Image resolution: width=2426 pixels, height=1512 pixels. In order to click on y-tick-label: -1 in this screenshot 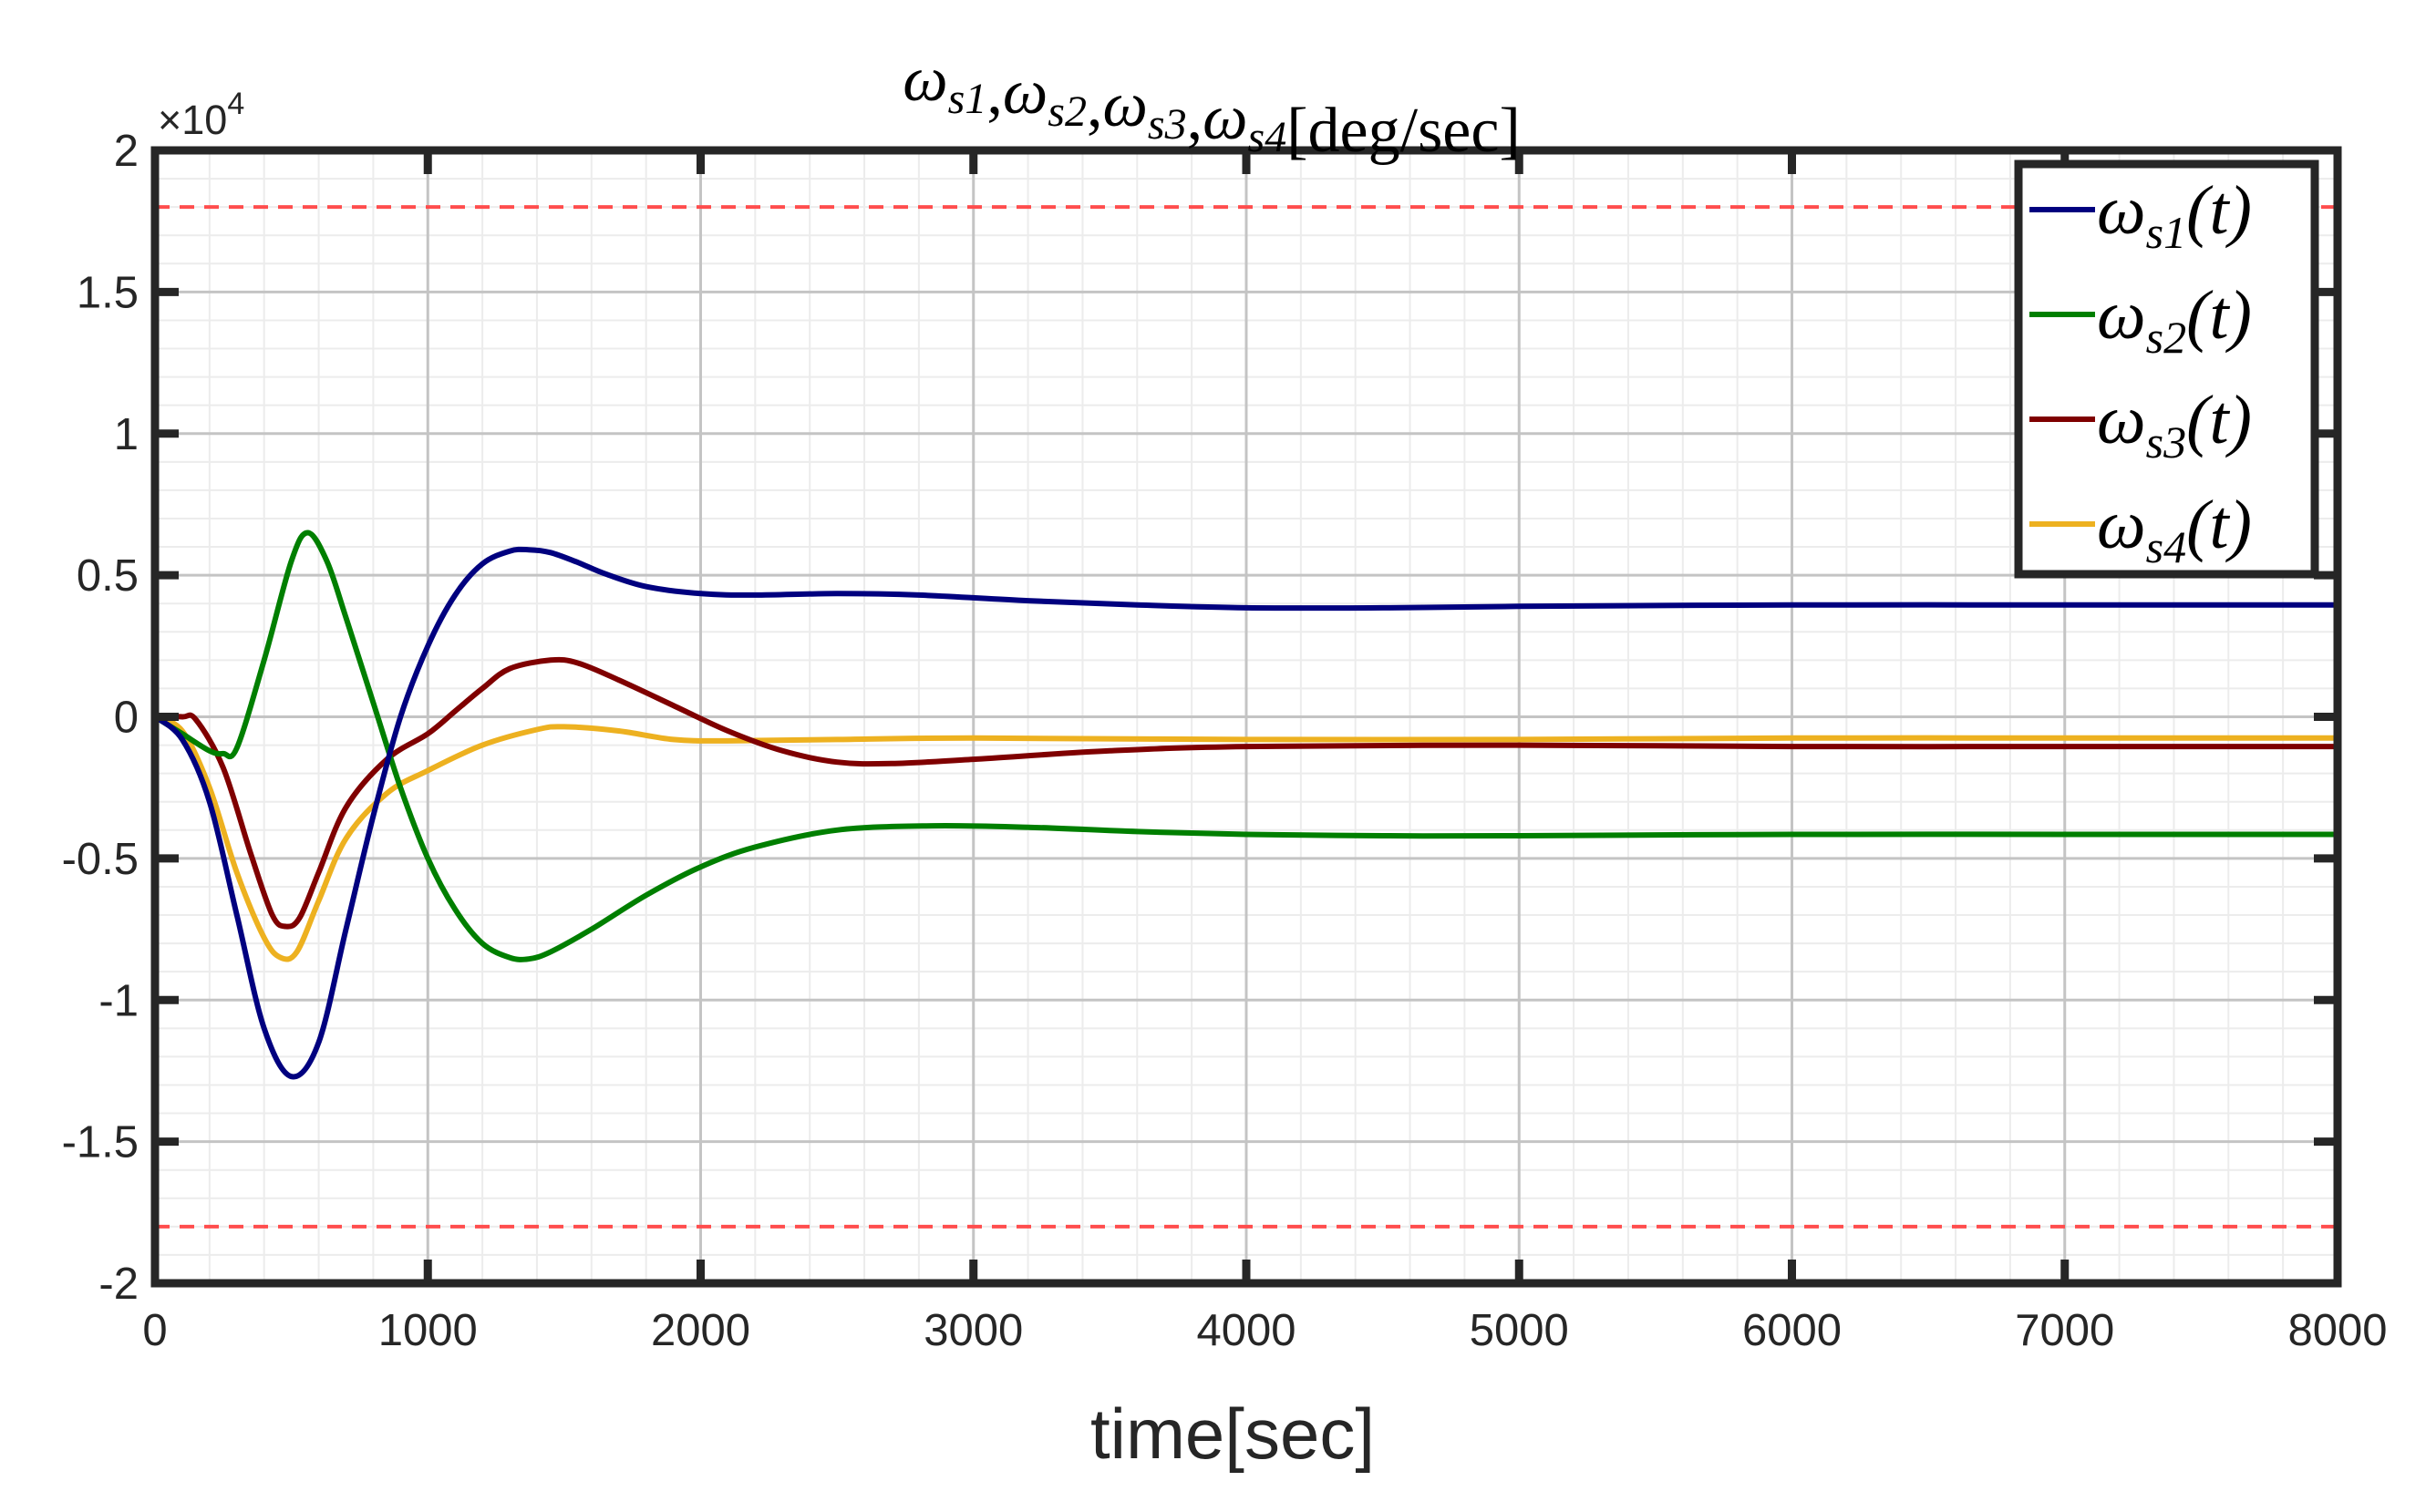, I will do `click(118, 1001)`.